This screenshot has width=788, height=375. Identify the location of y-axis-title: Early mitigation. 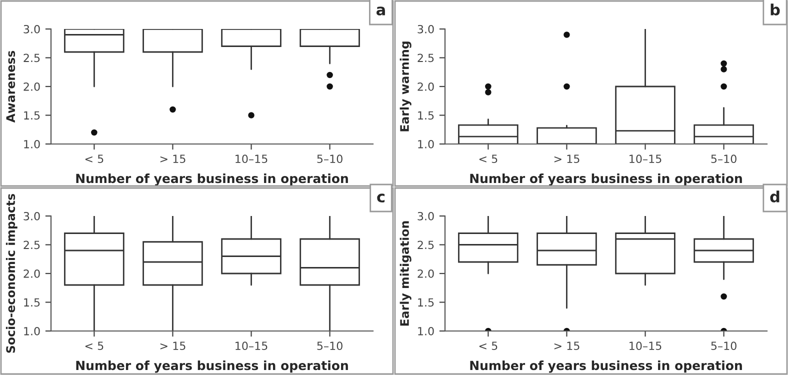
(406, 273).